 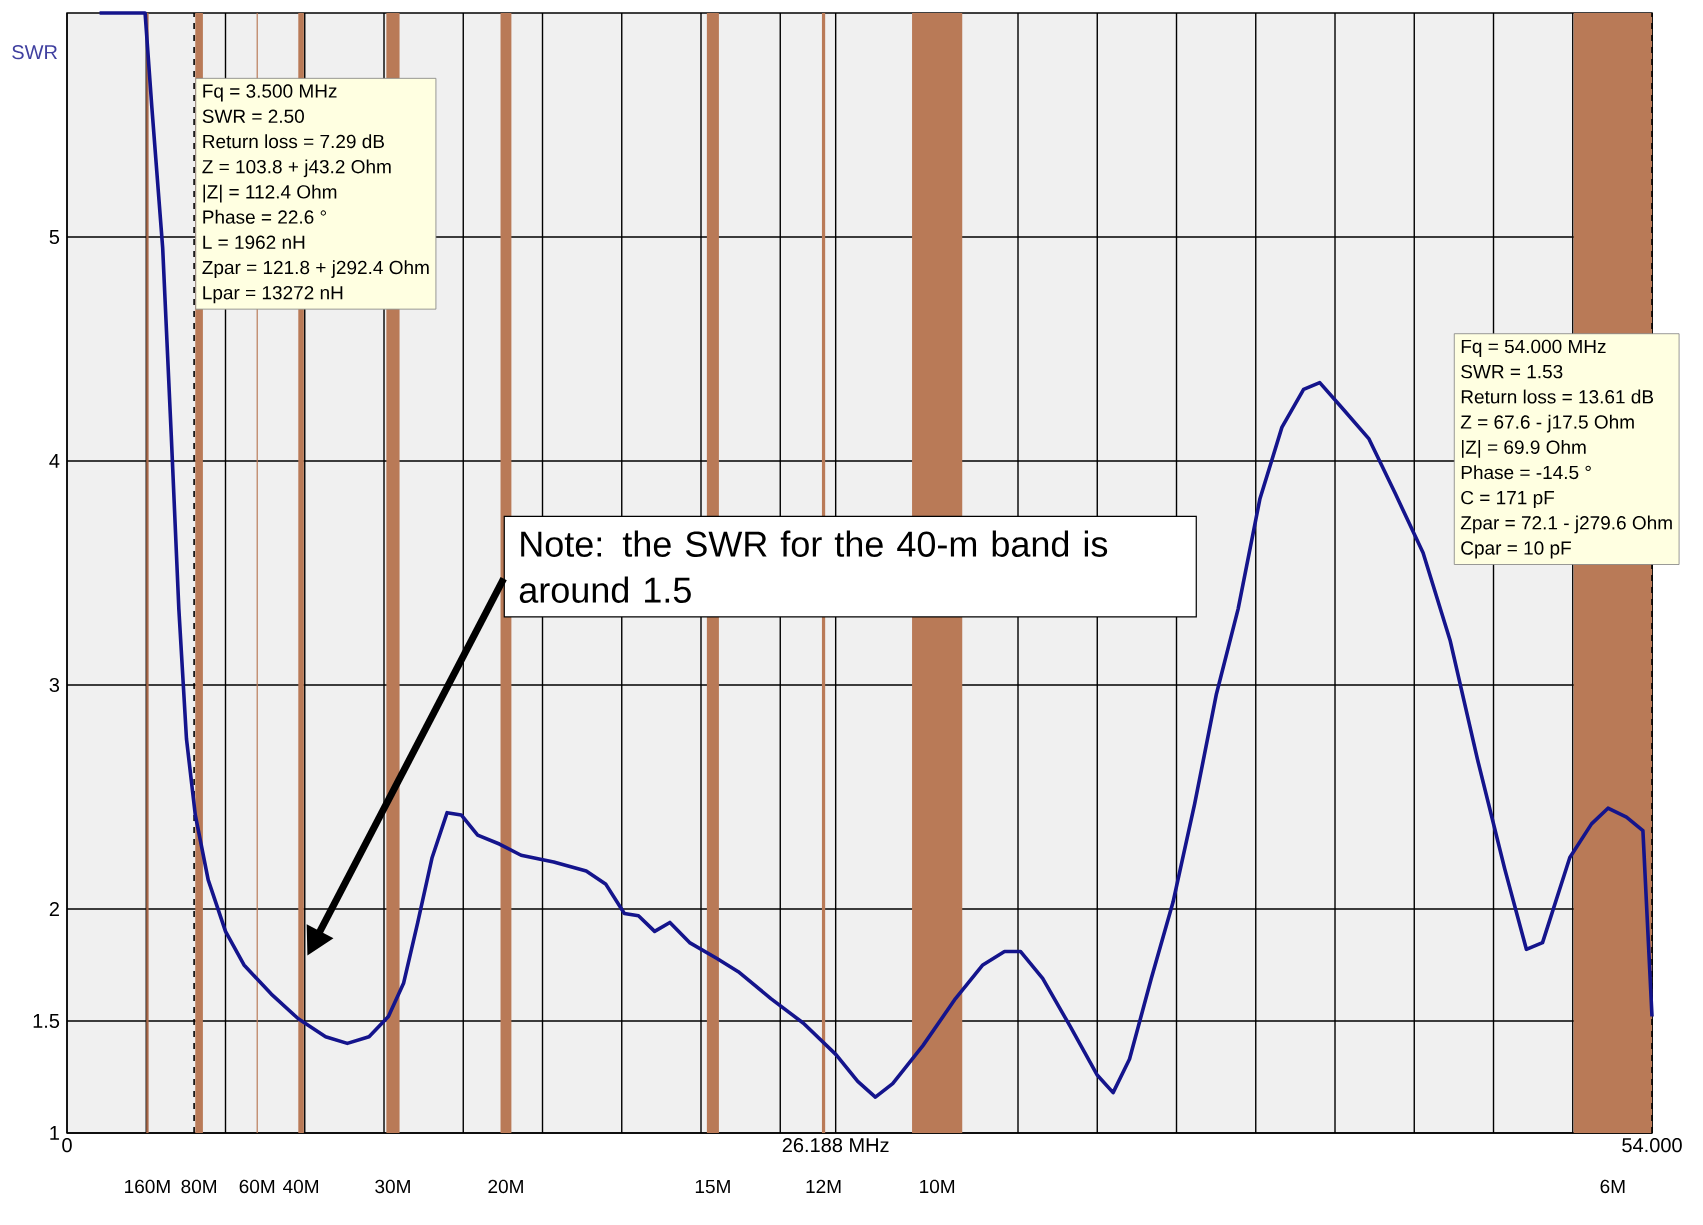 I want to click on annotation: Lpar = 13272 nH, so click(x=273, y=294).